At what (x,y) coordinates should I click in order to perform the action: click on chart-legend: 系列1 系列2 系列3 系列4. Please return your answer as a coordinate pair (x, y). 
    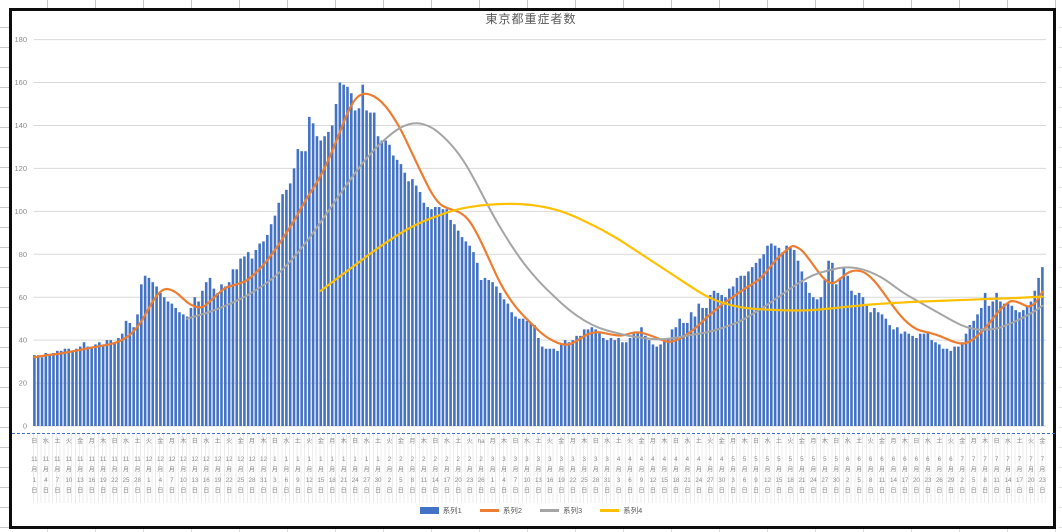
    Looking at the image, I should click on (531, 510).